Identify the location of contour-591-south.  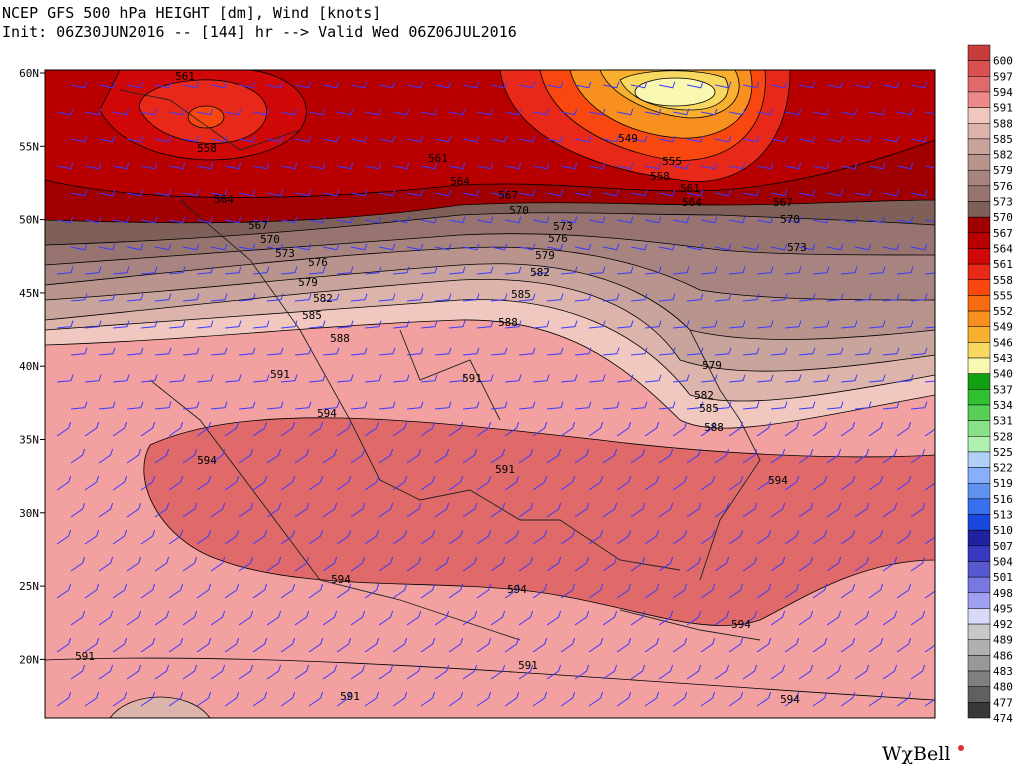
(490, 679).